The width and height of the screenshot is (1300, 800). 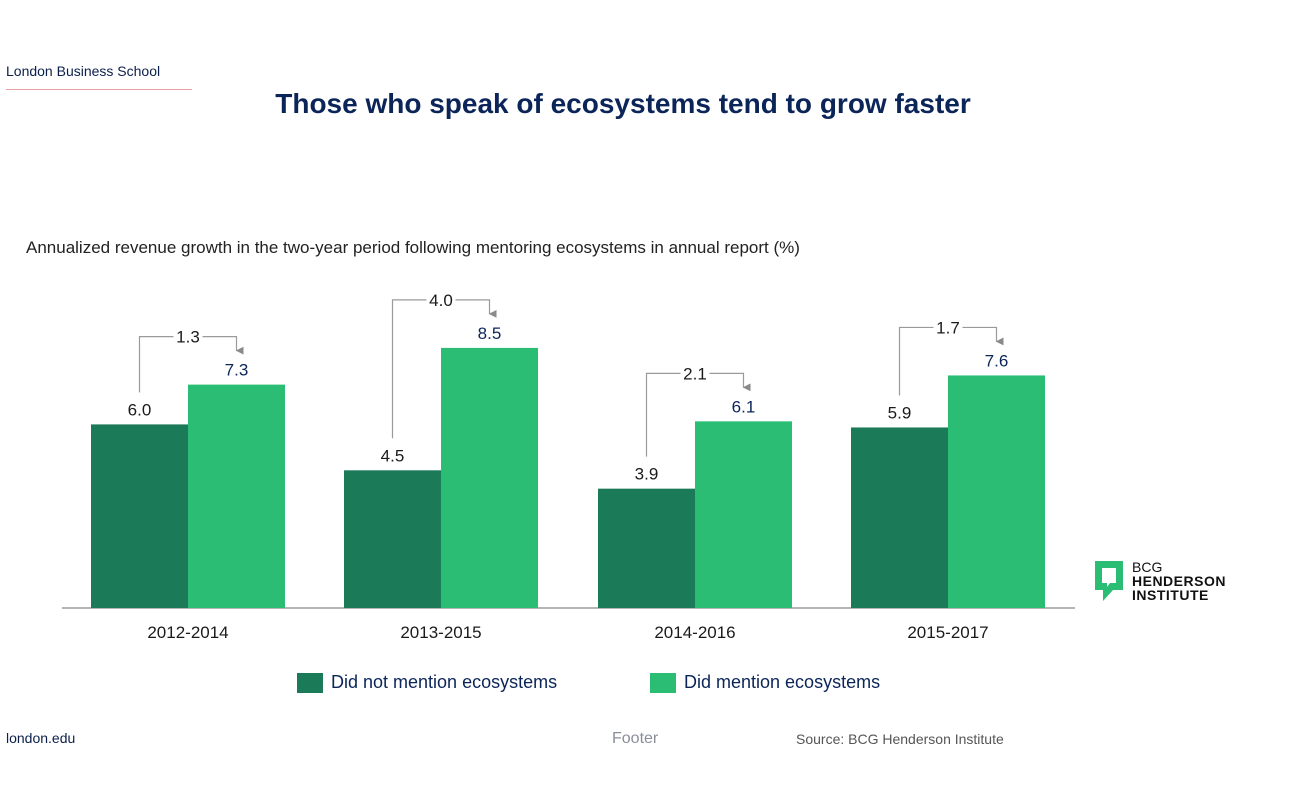 What do you see at coordinates (392, 539) in the screenshot?
I see `bar-did-not-2013-2015` at bounding box center [392, 539].